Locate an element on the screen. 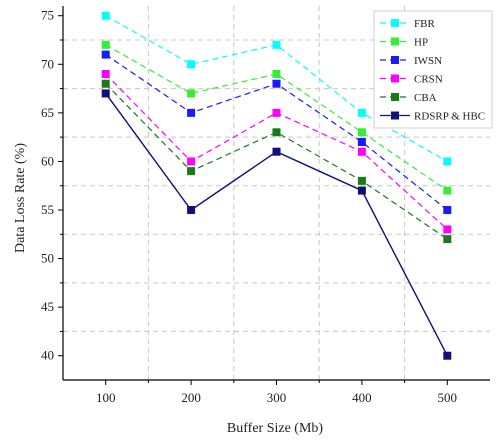 This screenshot has width=496, height=444. x-tick-label: 400 is located at coordinates (362, 397).